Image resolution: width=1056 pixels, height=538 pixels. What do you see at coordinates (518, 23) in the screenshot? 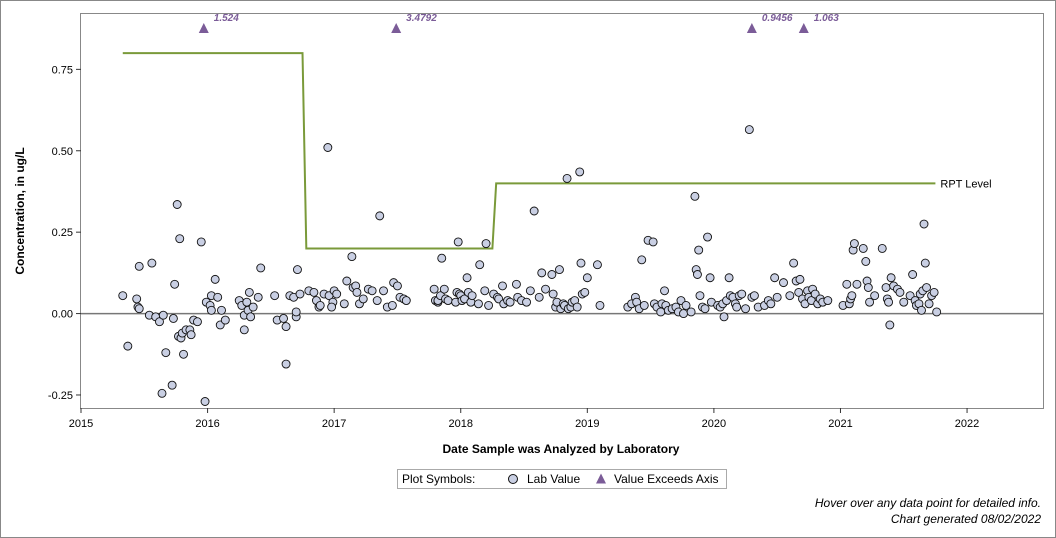
I see `exceeds-axis-markers: 1.524 3.4792 0.9456 1.063` at bounding box center [518, 23].